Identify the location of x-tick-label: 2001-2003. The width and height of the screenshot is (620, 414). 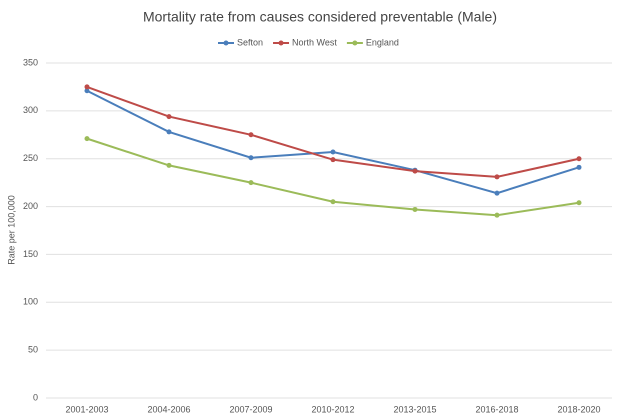
(86, 409).